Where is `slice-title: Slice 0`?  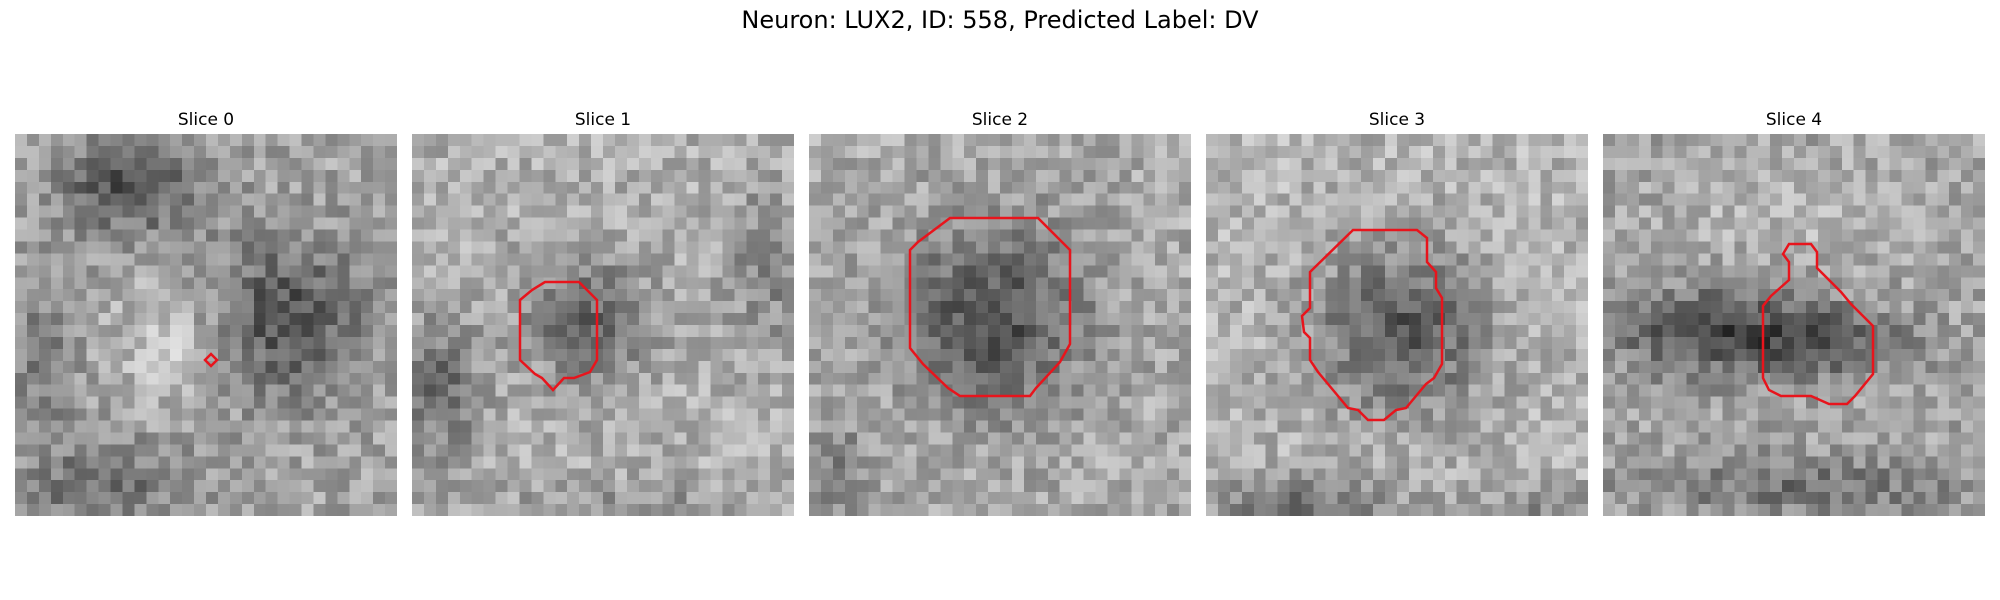 slice-title: Slice 0 is located at coordinates (206, 120).